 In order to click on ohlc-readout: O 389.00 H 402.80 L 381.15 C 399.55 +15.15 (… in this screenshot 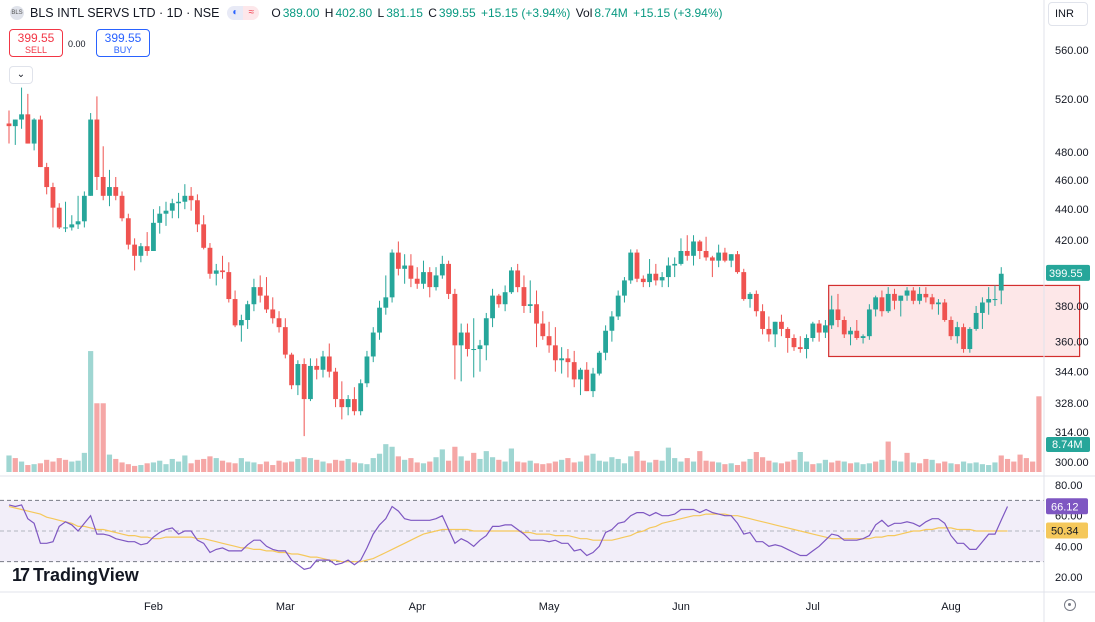, I will do `click(497, 13)`.